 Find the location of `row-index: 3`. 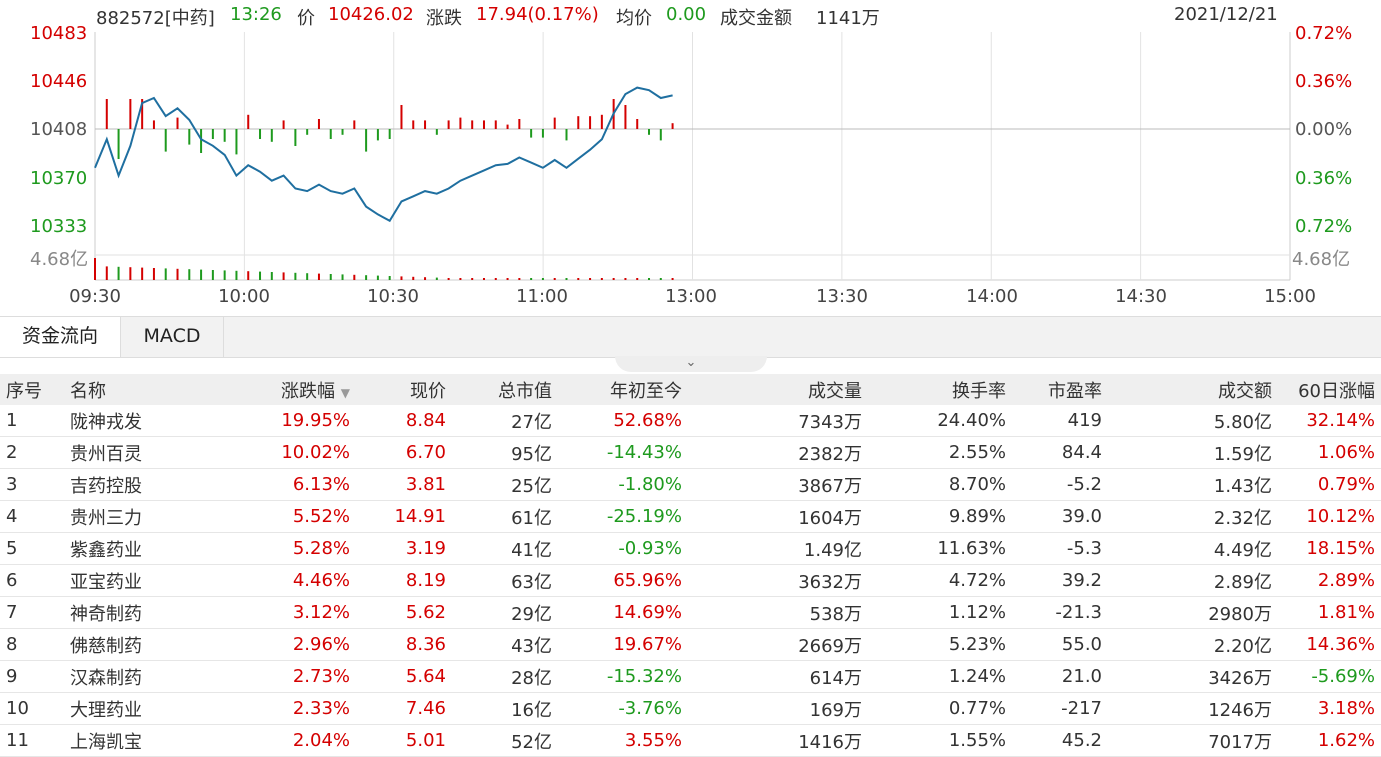

row-index: 3 is located at coordinates (32, 485).